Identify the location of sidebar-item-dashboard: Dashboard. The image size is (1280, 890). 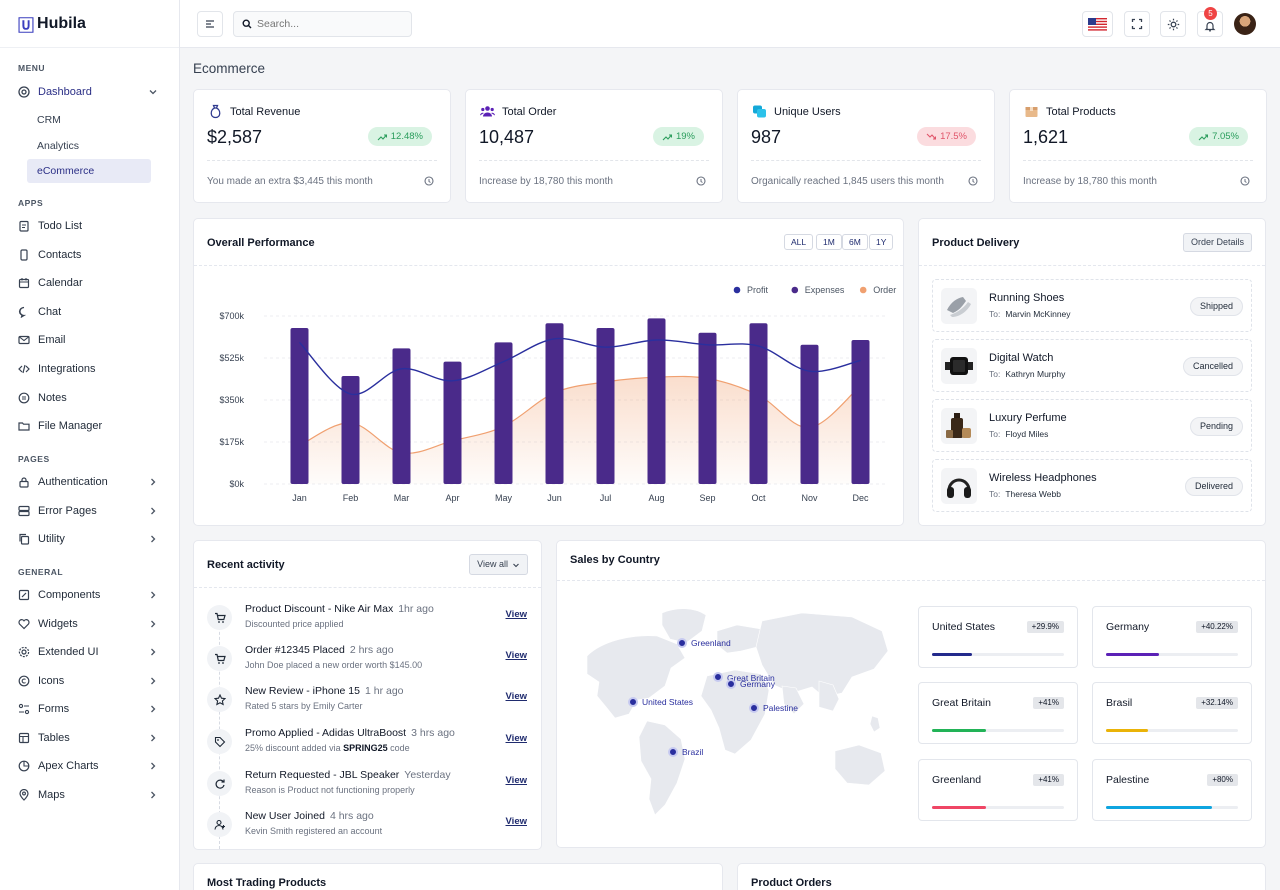
(89, 92).